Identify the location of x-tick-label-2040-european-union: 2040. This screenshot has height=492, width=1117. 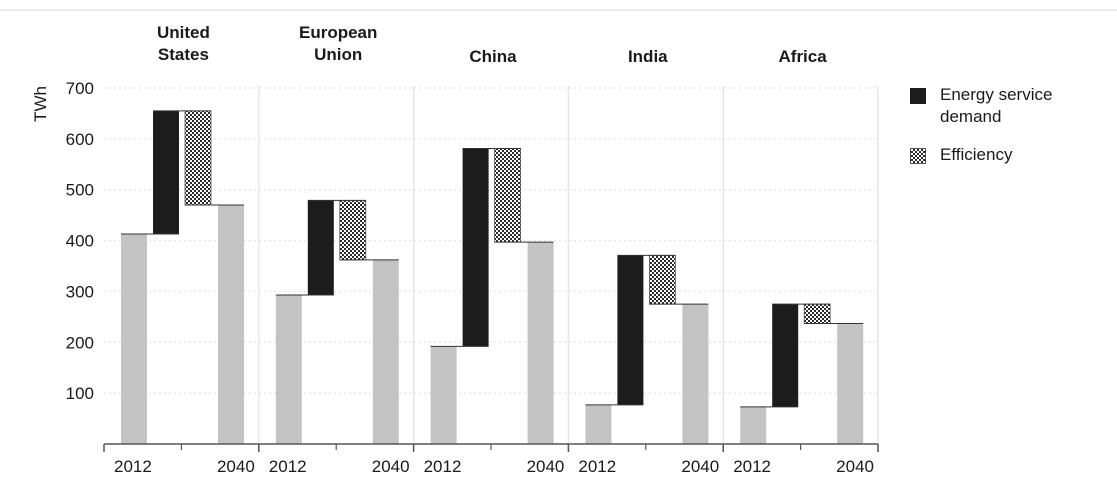
(391, 466).